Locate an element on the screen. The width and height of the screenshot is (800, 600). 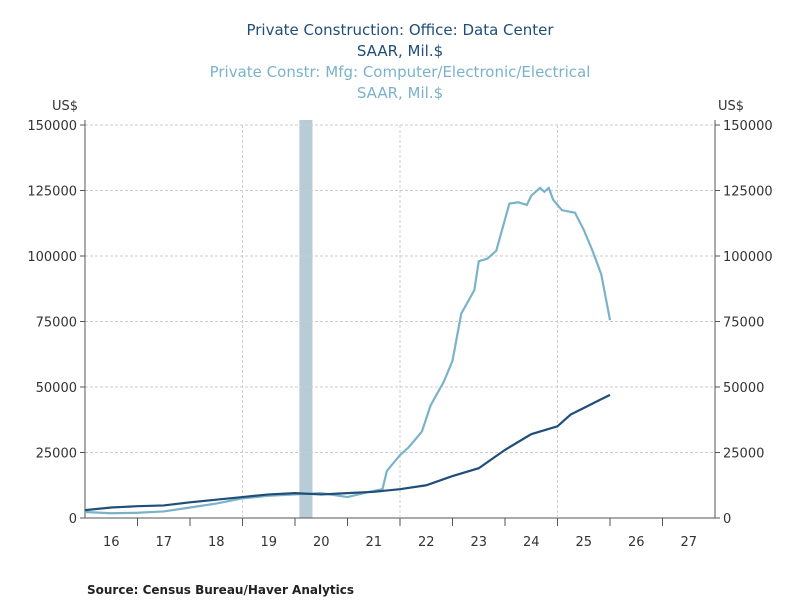
y-tick-label-right: 150000 is located at coordinates (748, 126).